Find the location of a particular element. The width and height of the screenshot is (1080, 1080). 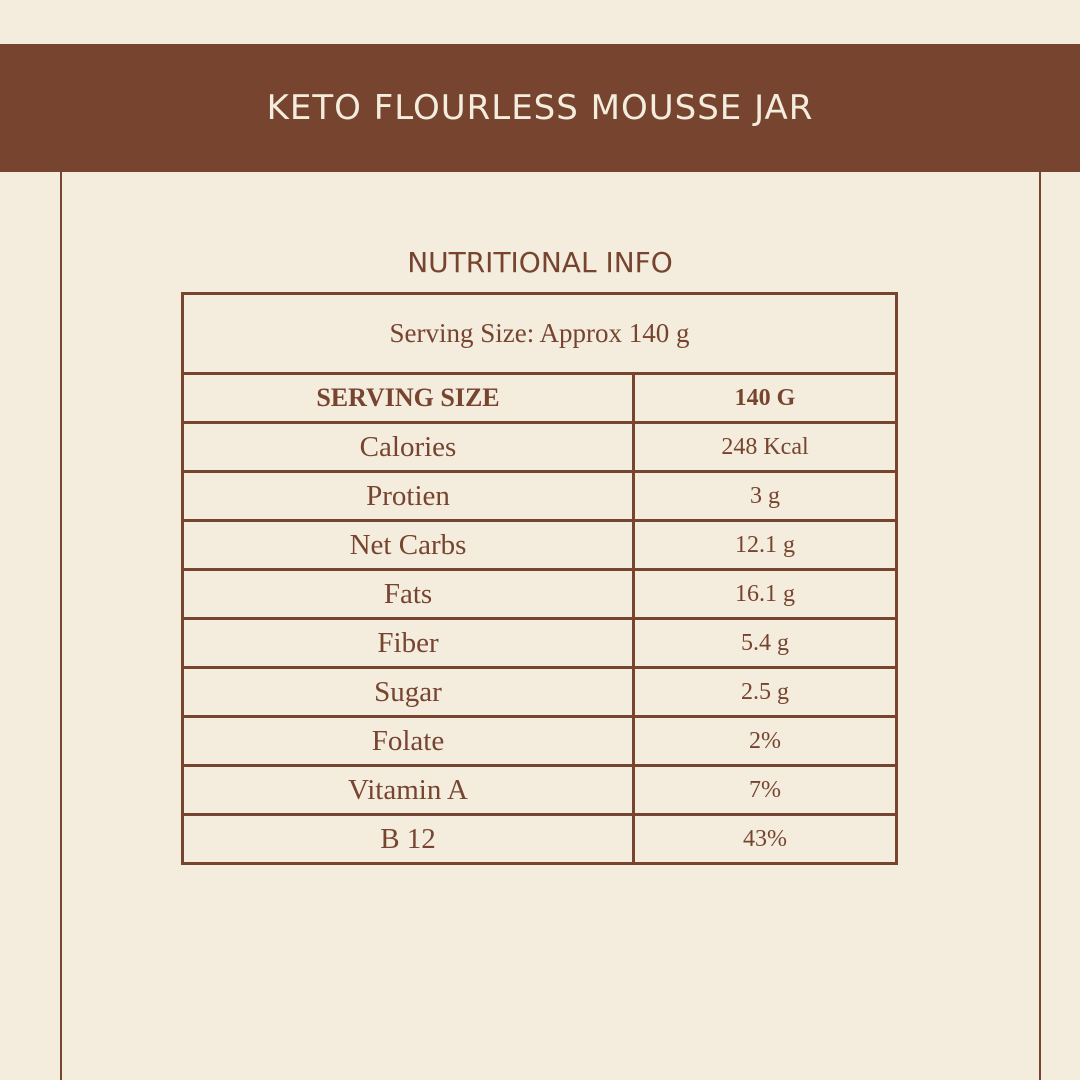

serving-note: Serving Size: Approx 140 g is located at coordinates (539, 333).